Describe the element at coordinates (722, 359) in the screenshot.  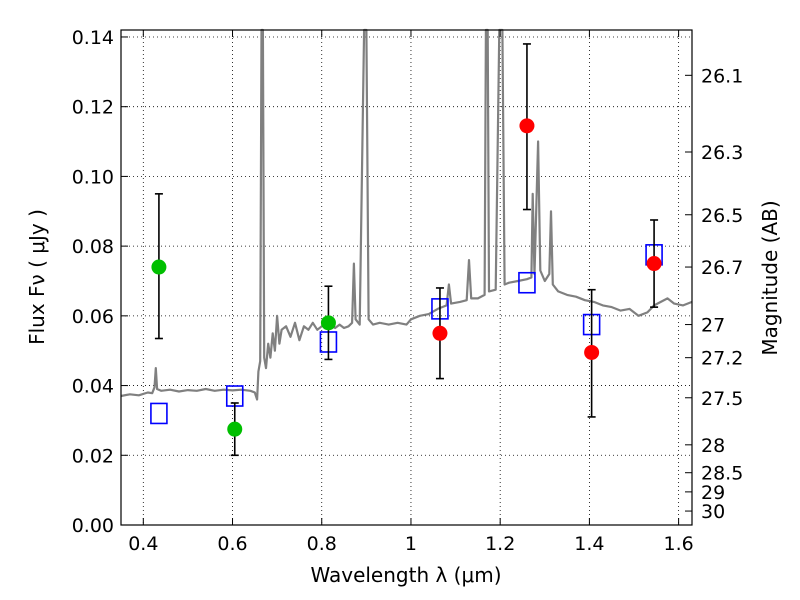
I see `y2-tick-label: 27.2` at that location.